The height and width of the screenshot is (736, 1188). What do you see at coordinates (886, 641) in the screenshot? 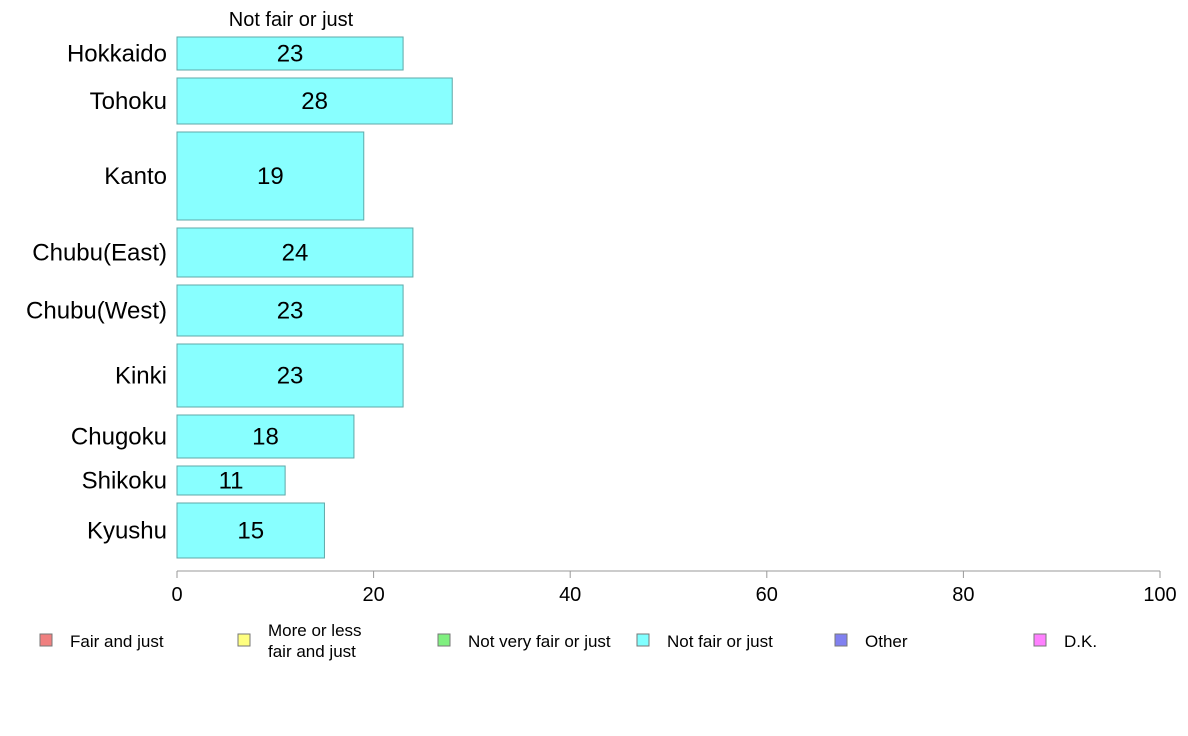
I see `legend-label: Other` at bounding box center [886, 641].